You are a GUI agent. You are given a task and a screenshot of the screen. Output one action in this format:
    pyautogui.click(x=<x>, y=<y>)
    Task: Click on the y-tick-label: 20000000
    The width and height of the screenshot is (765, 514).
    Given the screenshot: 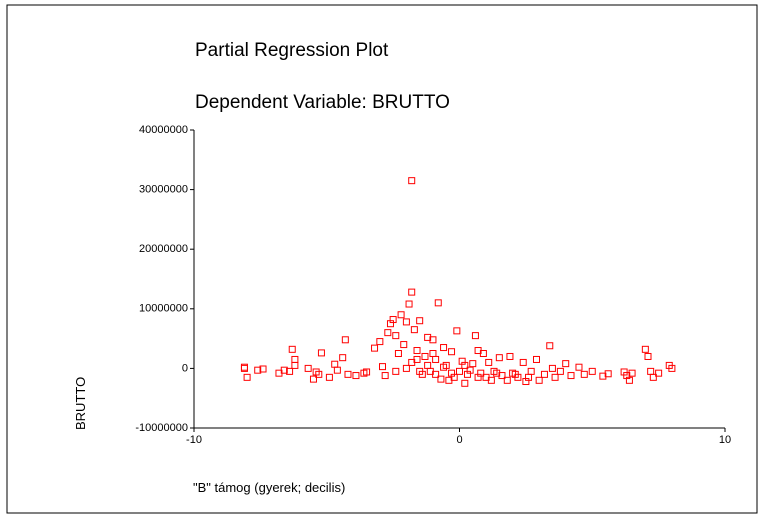 What is the action you would take?
    pyautogui.click(x=163, y=249)
    